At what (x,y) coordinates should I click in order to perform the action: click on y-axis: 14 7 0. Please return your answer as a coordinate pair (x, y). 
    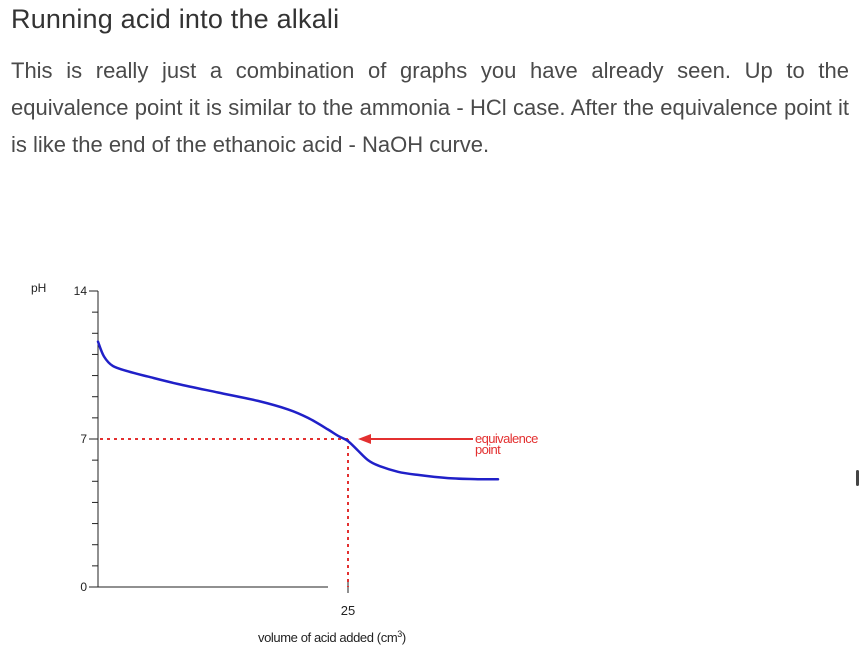
    Looking at the image, I should click on (86, 439).